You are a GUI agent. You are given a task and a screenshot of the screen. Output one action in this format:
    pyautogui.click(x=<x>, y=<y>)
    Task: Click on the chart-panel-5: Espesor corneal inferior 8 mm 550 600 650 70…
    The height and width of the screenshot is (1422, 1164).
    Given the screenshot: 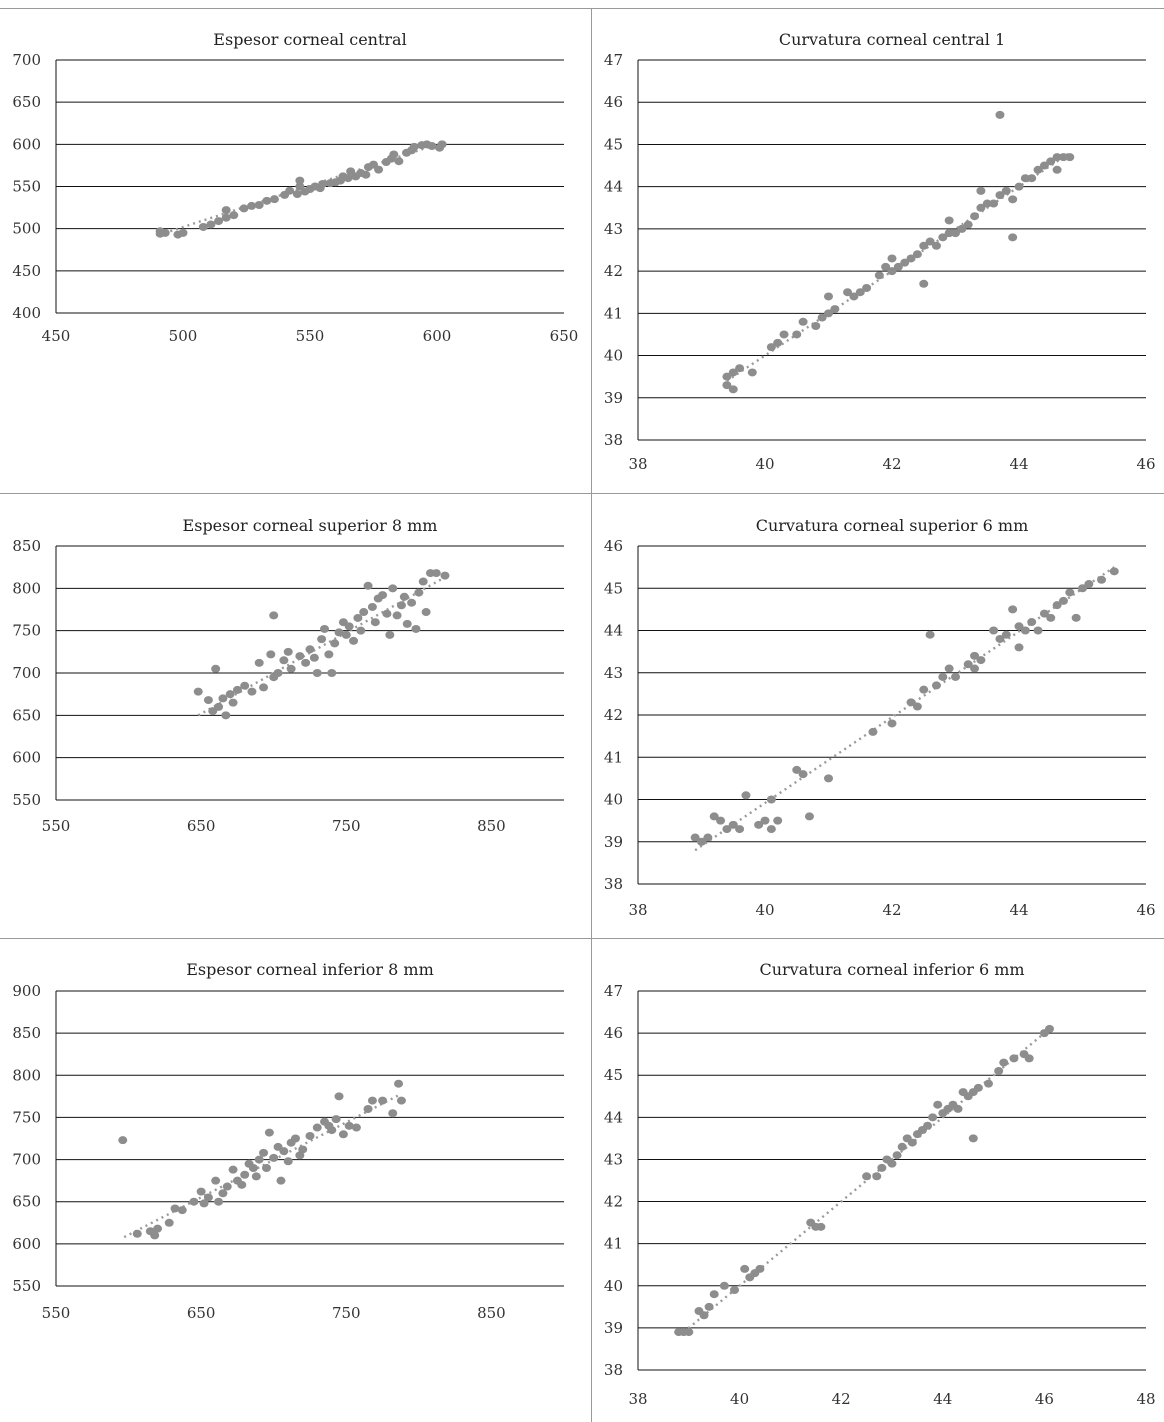 What is the action you would take?
    pyautogui.click(x=288, y=1141)
    